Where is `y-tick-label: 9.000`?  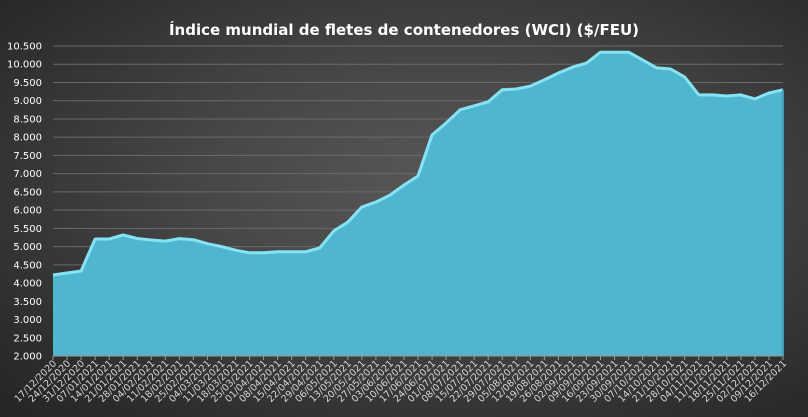 y-tick-label: 9.000 is located at coordinates (27, 101).